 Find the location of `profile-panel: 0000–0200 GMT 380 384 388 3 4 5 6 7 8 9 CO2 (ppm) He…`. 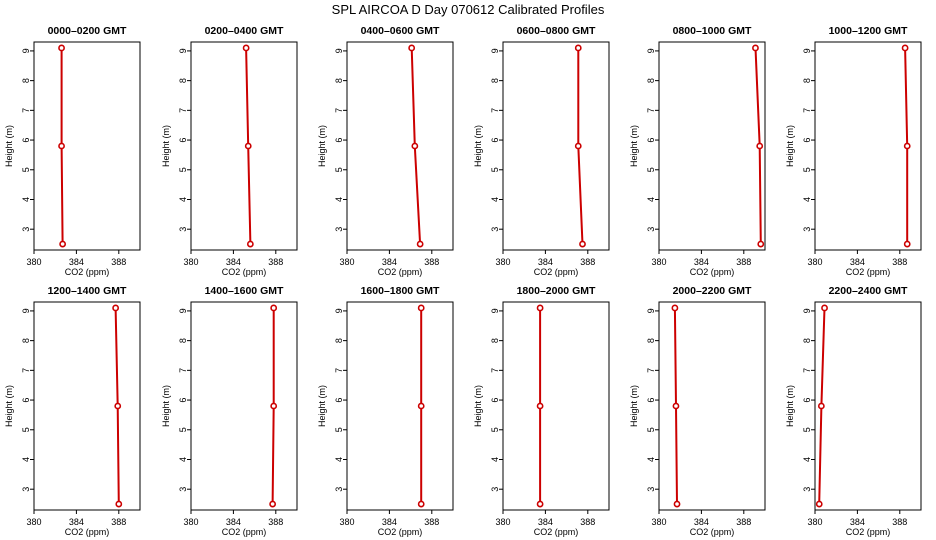

profile-panel: 0000–0200 GMT 380 384 388 3 4 5 6 7 8 9 CO2 (ppm) He… is located at coordinates (72, 151).